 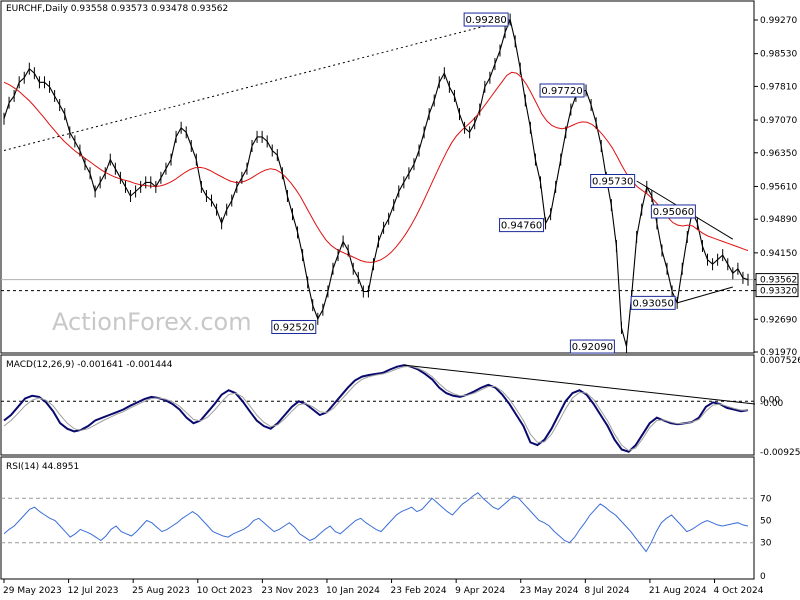 I want to click on x-tick-label: 8 Jul 2024, so click(x=606, y=591).